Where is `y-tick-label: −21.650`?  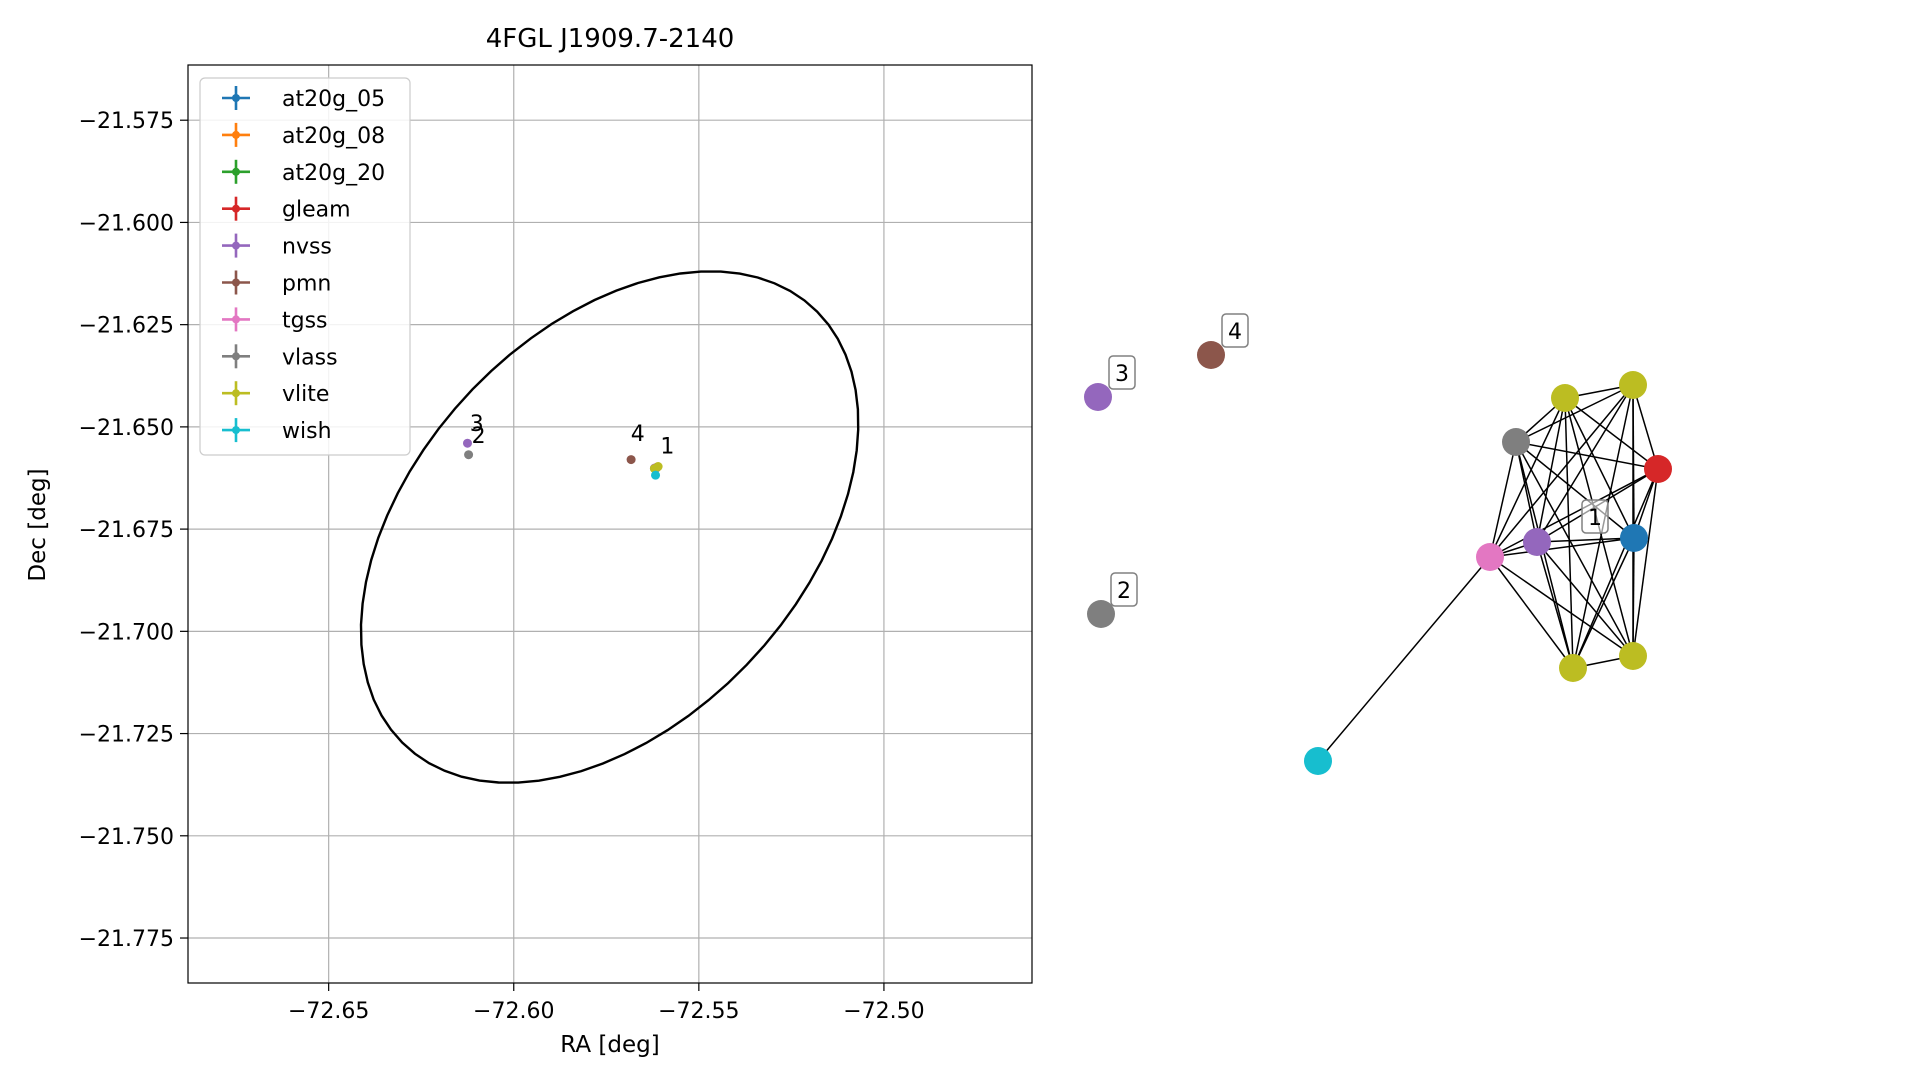 y-tick-label: −21.650 is located at coordinates (126, 428).